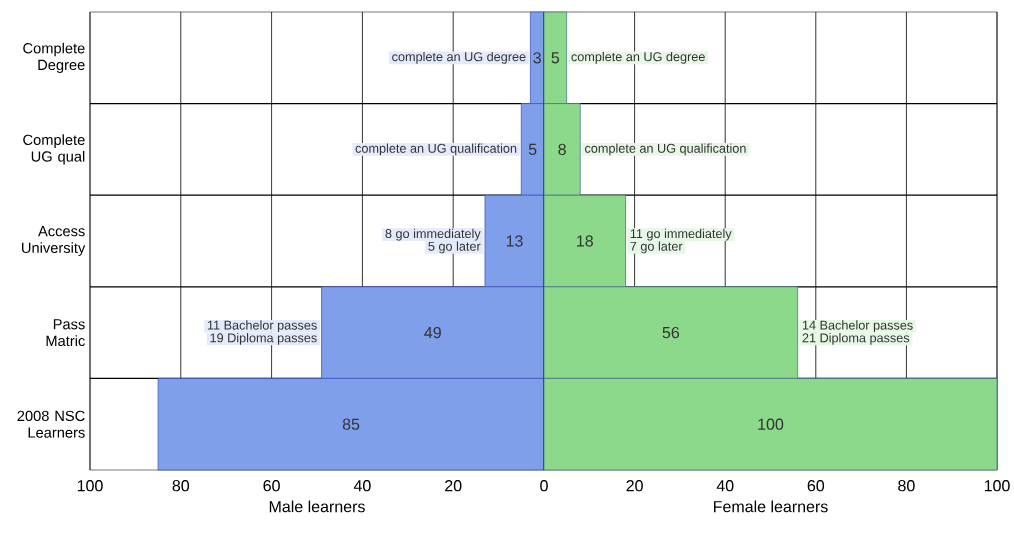  I want to click on annotation: 5 go later, so click(454, 247).